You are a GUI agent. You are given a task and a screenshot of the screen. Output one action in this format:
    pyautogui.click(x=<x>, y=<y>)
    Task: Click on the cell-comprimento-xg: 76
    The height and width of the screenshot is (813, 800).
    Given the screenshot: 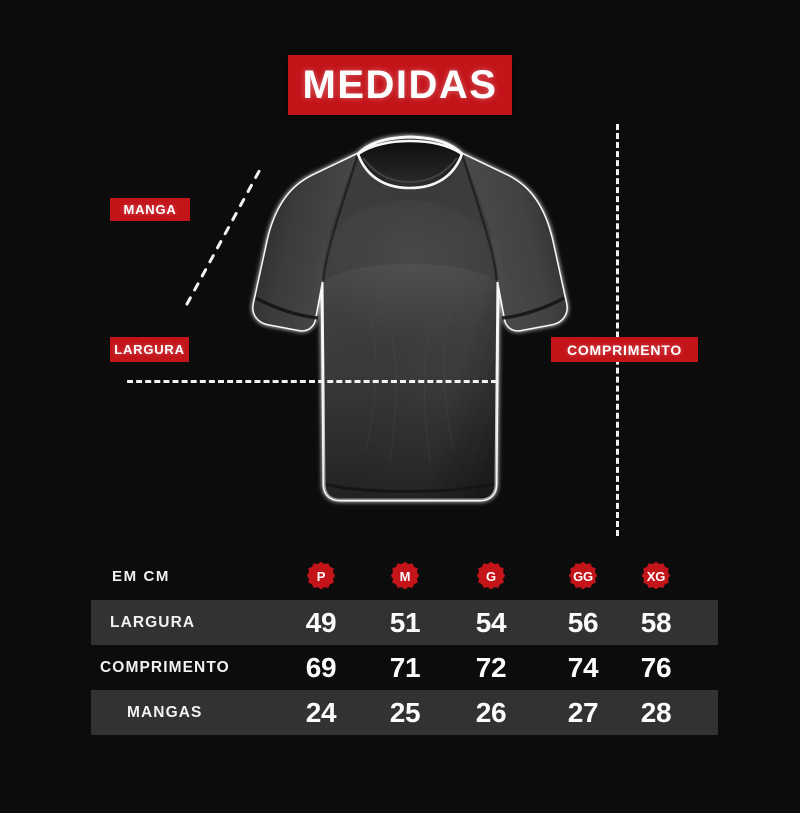 What is the action you would take?
    pyautogui.click(x=656, y=667)
    